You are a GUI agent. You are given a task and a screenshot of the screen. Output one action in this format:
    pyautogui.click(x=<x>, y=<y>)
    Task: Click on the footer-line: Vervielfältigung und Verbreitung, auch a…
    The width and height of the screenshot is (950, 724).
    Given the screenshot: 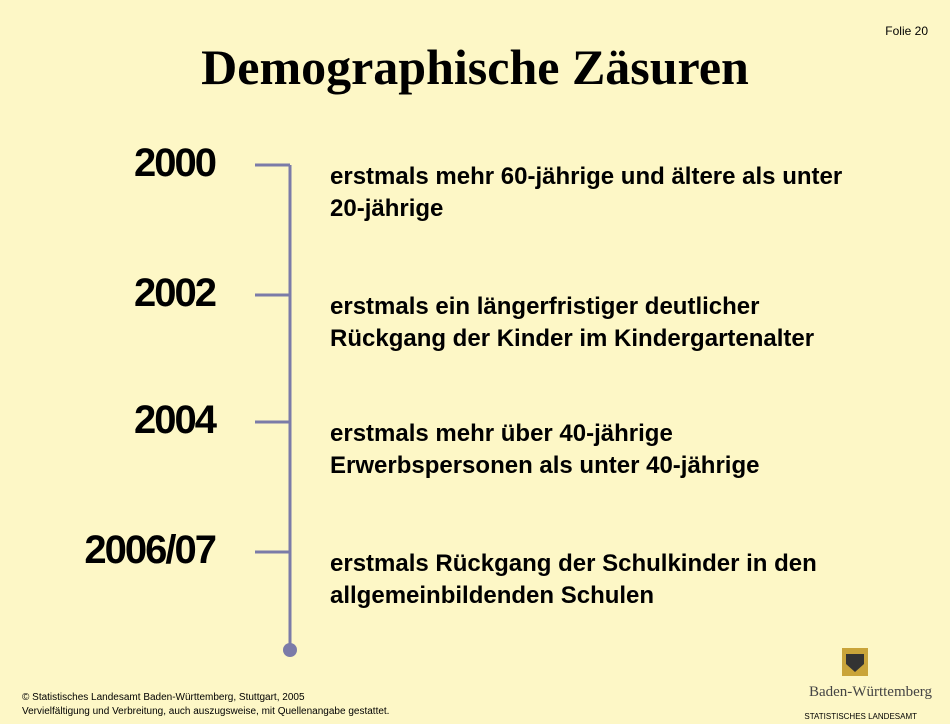 What is the action you would take?
    pyautogui.click(x=206, y=711)
    